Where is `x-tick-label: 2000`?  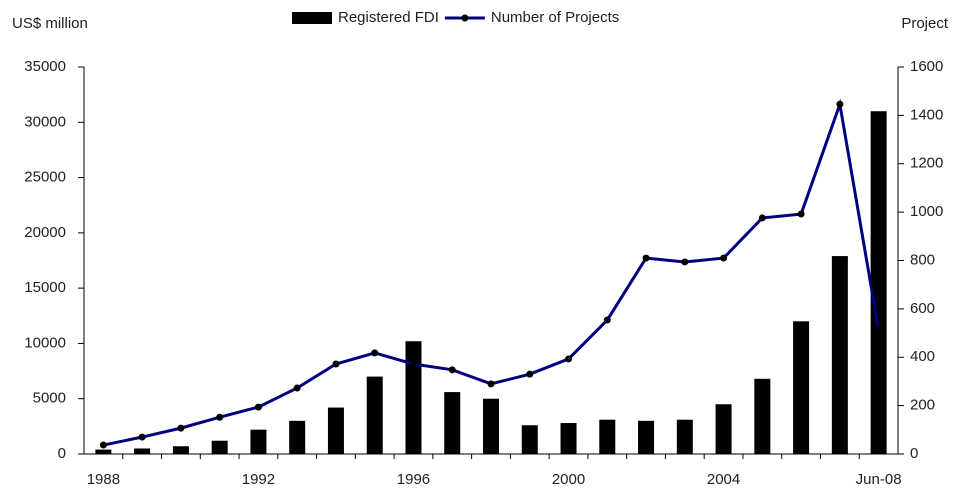
x-tick-label: 2000 is located at coordinates (568, 479).